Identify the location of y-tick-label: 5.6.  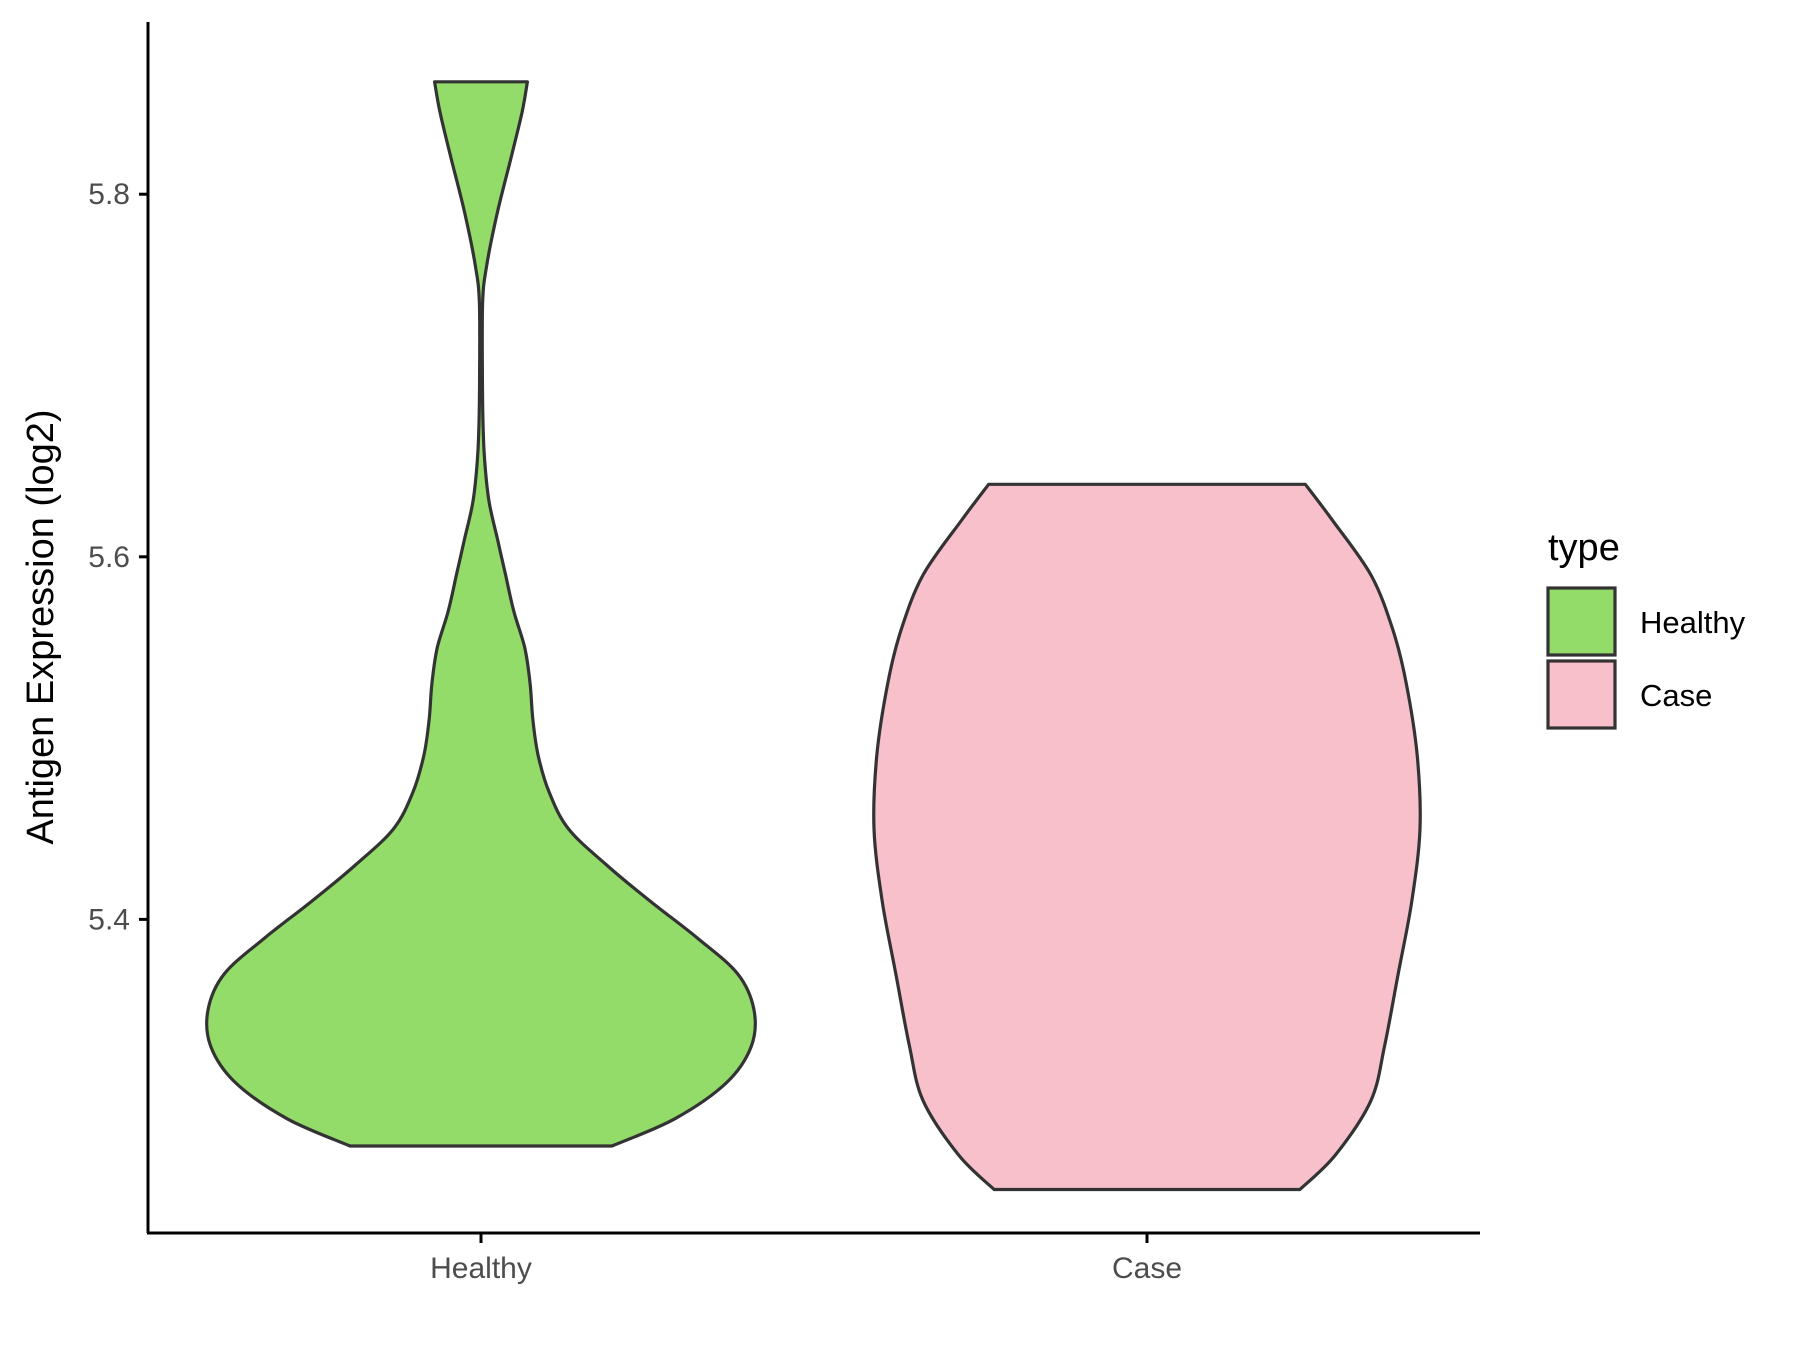
(109, 557).